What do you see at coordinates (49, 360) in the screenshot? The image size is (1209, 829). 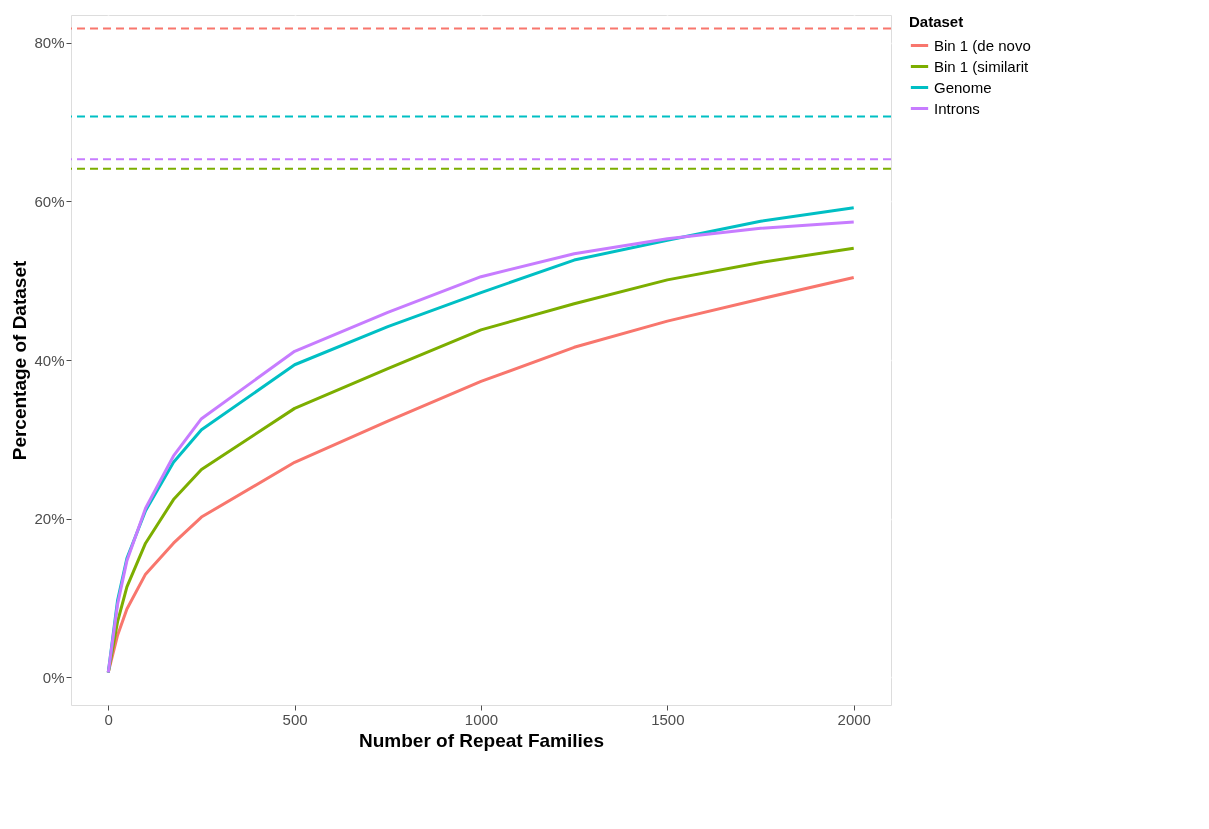 I see `y-tick-label: 40%` at bounding box center [49, 360].